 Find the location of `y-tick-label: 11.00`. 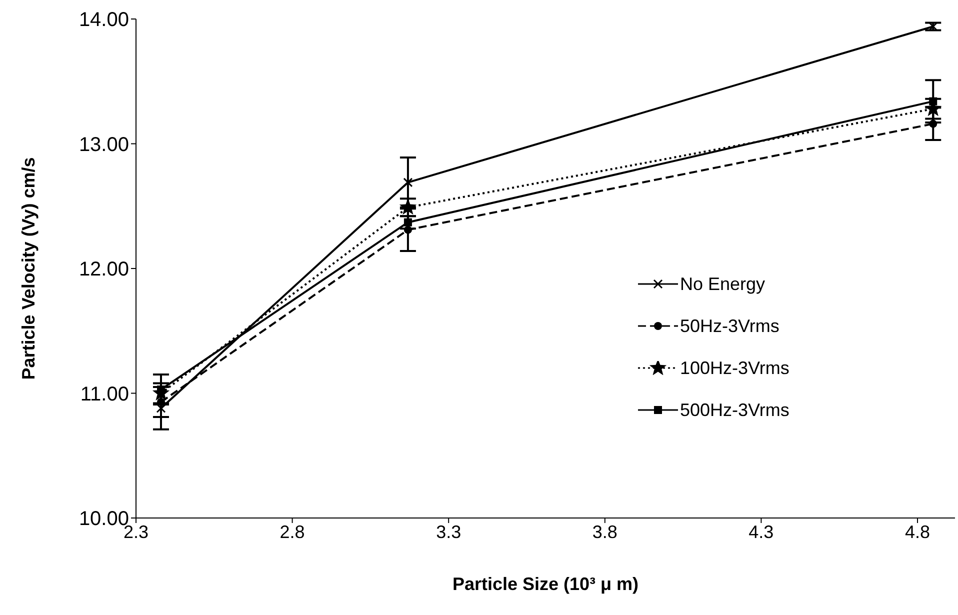

y-tick-label: 11.00 is located at coordinates (104, 394).